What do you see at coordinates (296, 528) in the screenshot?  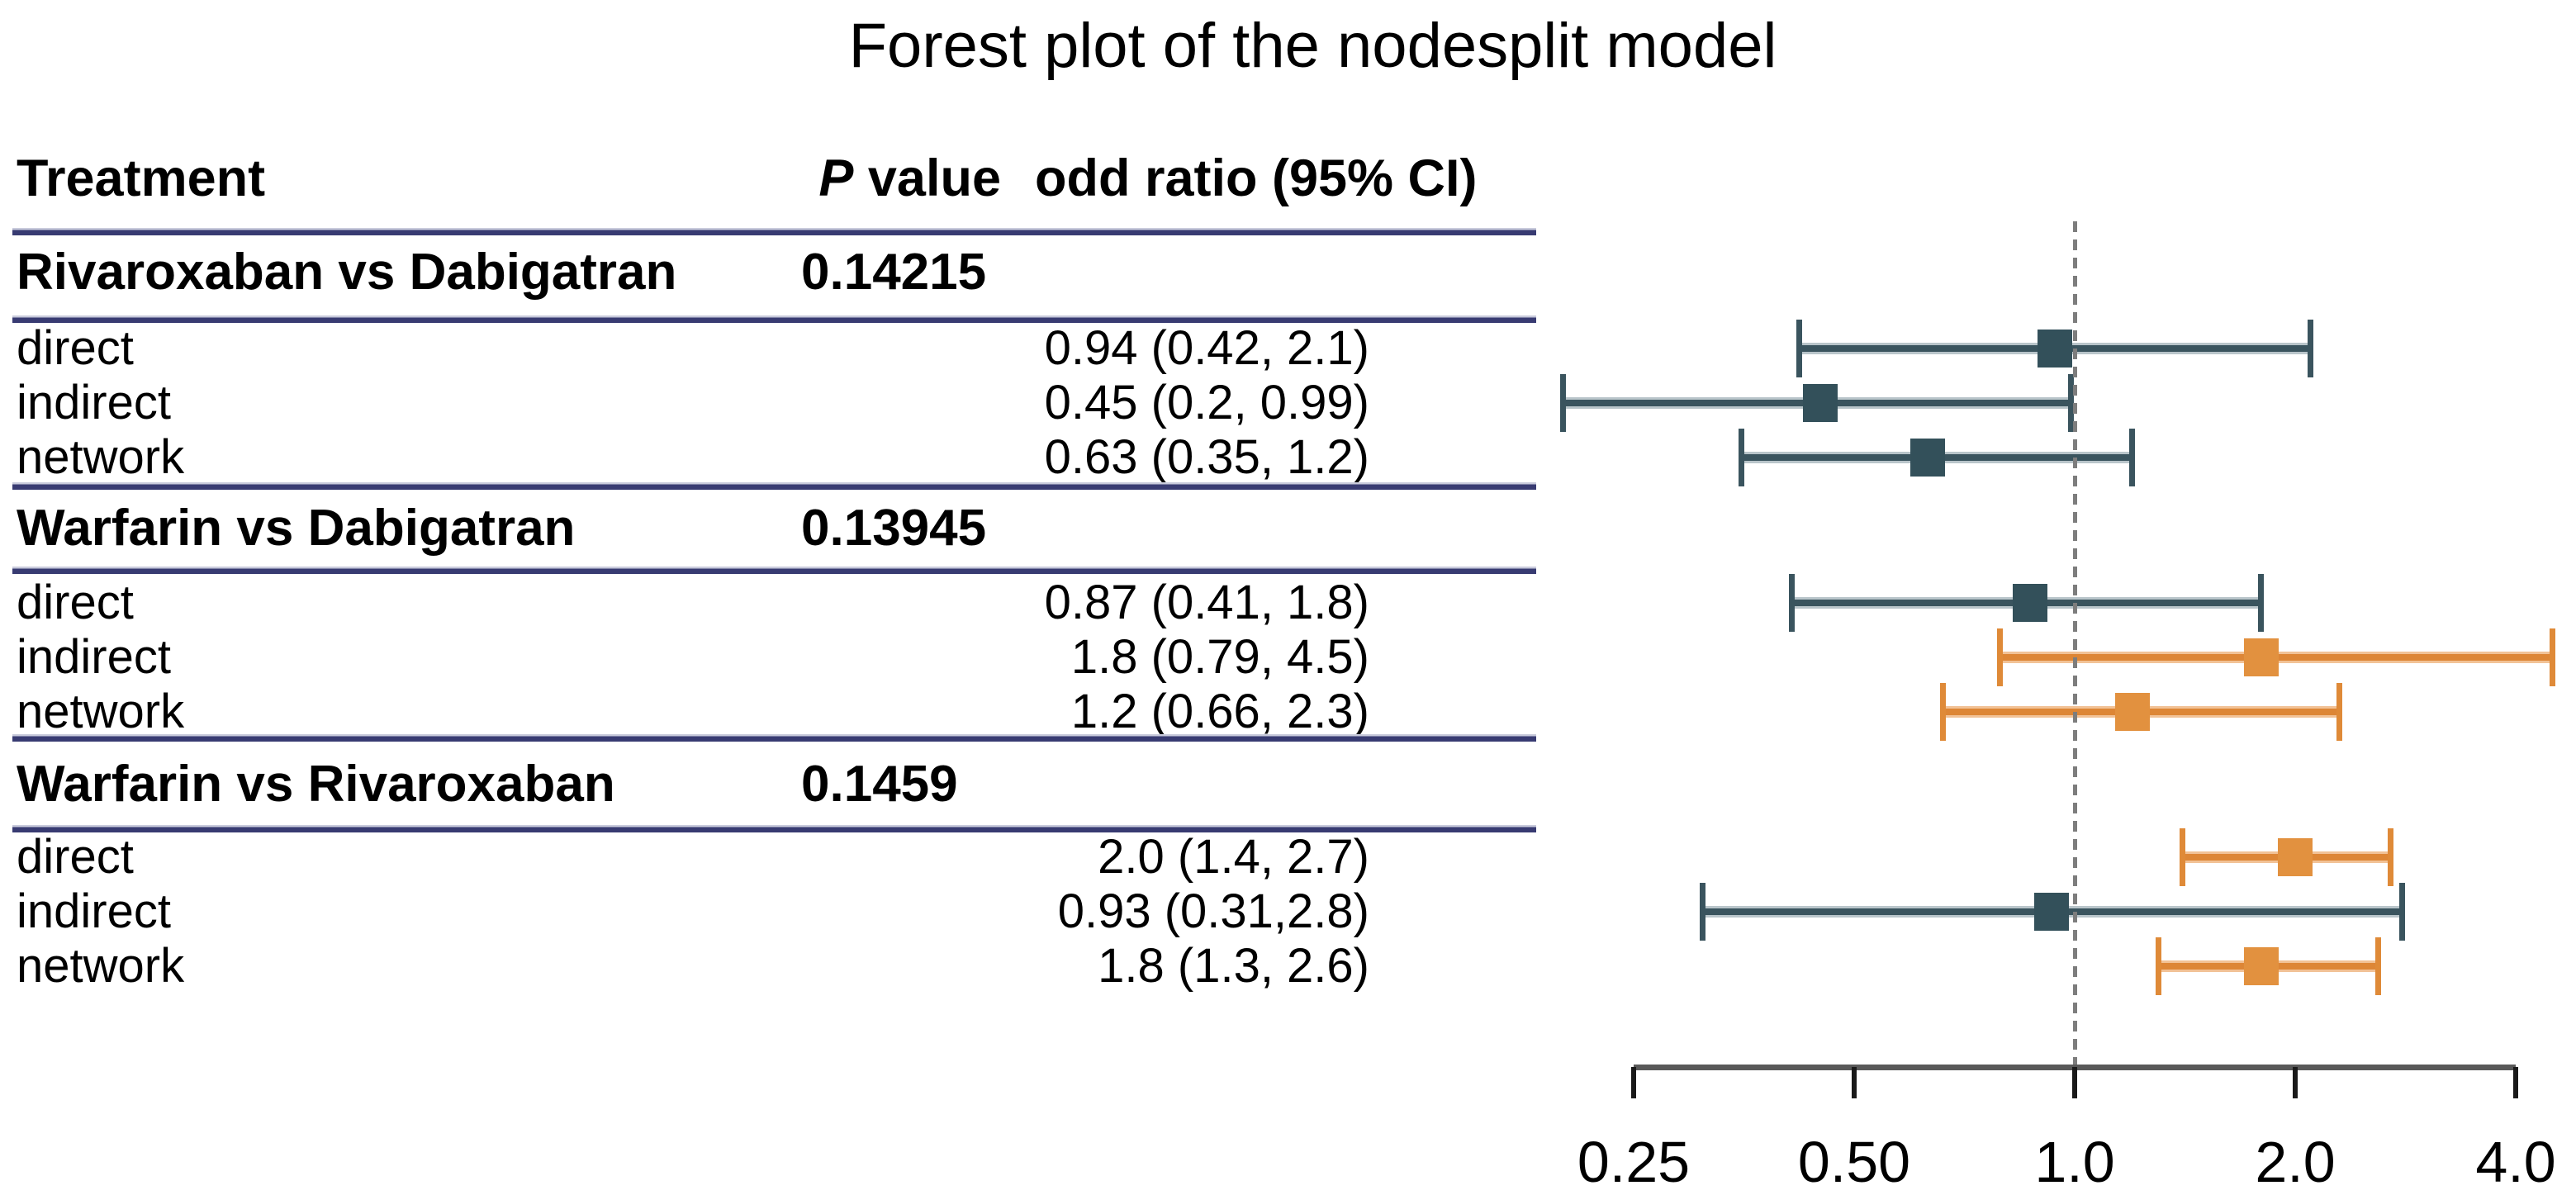 I see `group-name: Warfarin vs Dabigatran` at bounding box center [296, 528].